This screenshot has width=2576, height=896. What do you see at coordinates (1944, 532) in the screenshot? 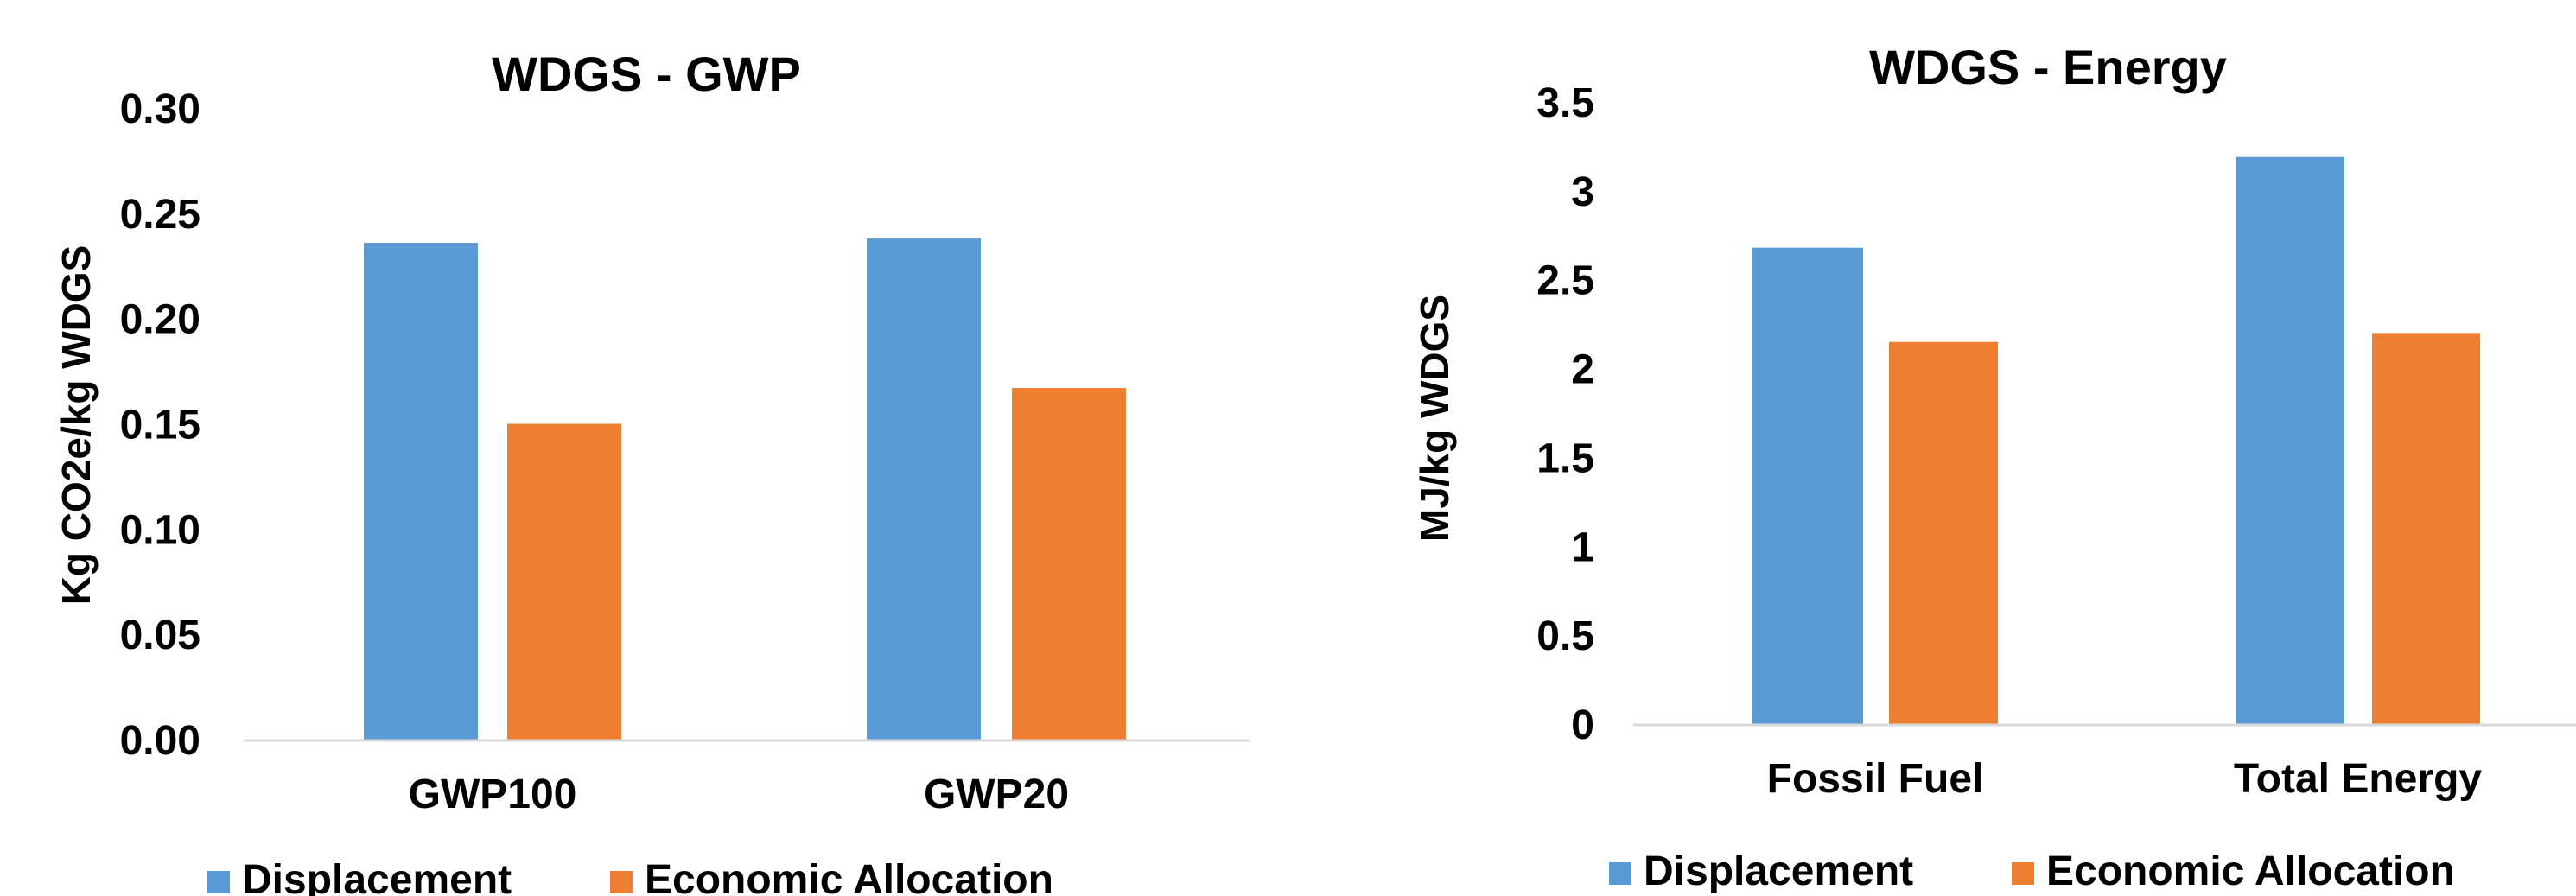
I see `bar-economic-allocation-fossil-fuel` at bounding box center [1944, 532].